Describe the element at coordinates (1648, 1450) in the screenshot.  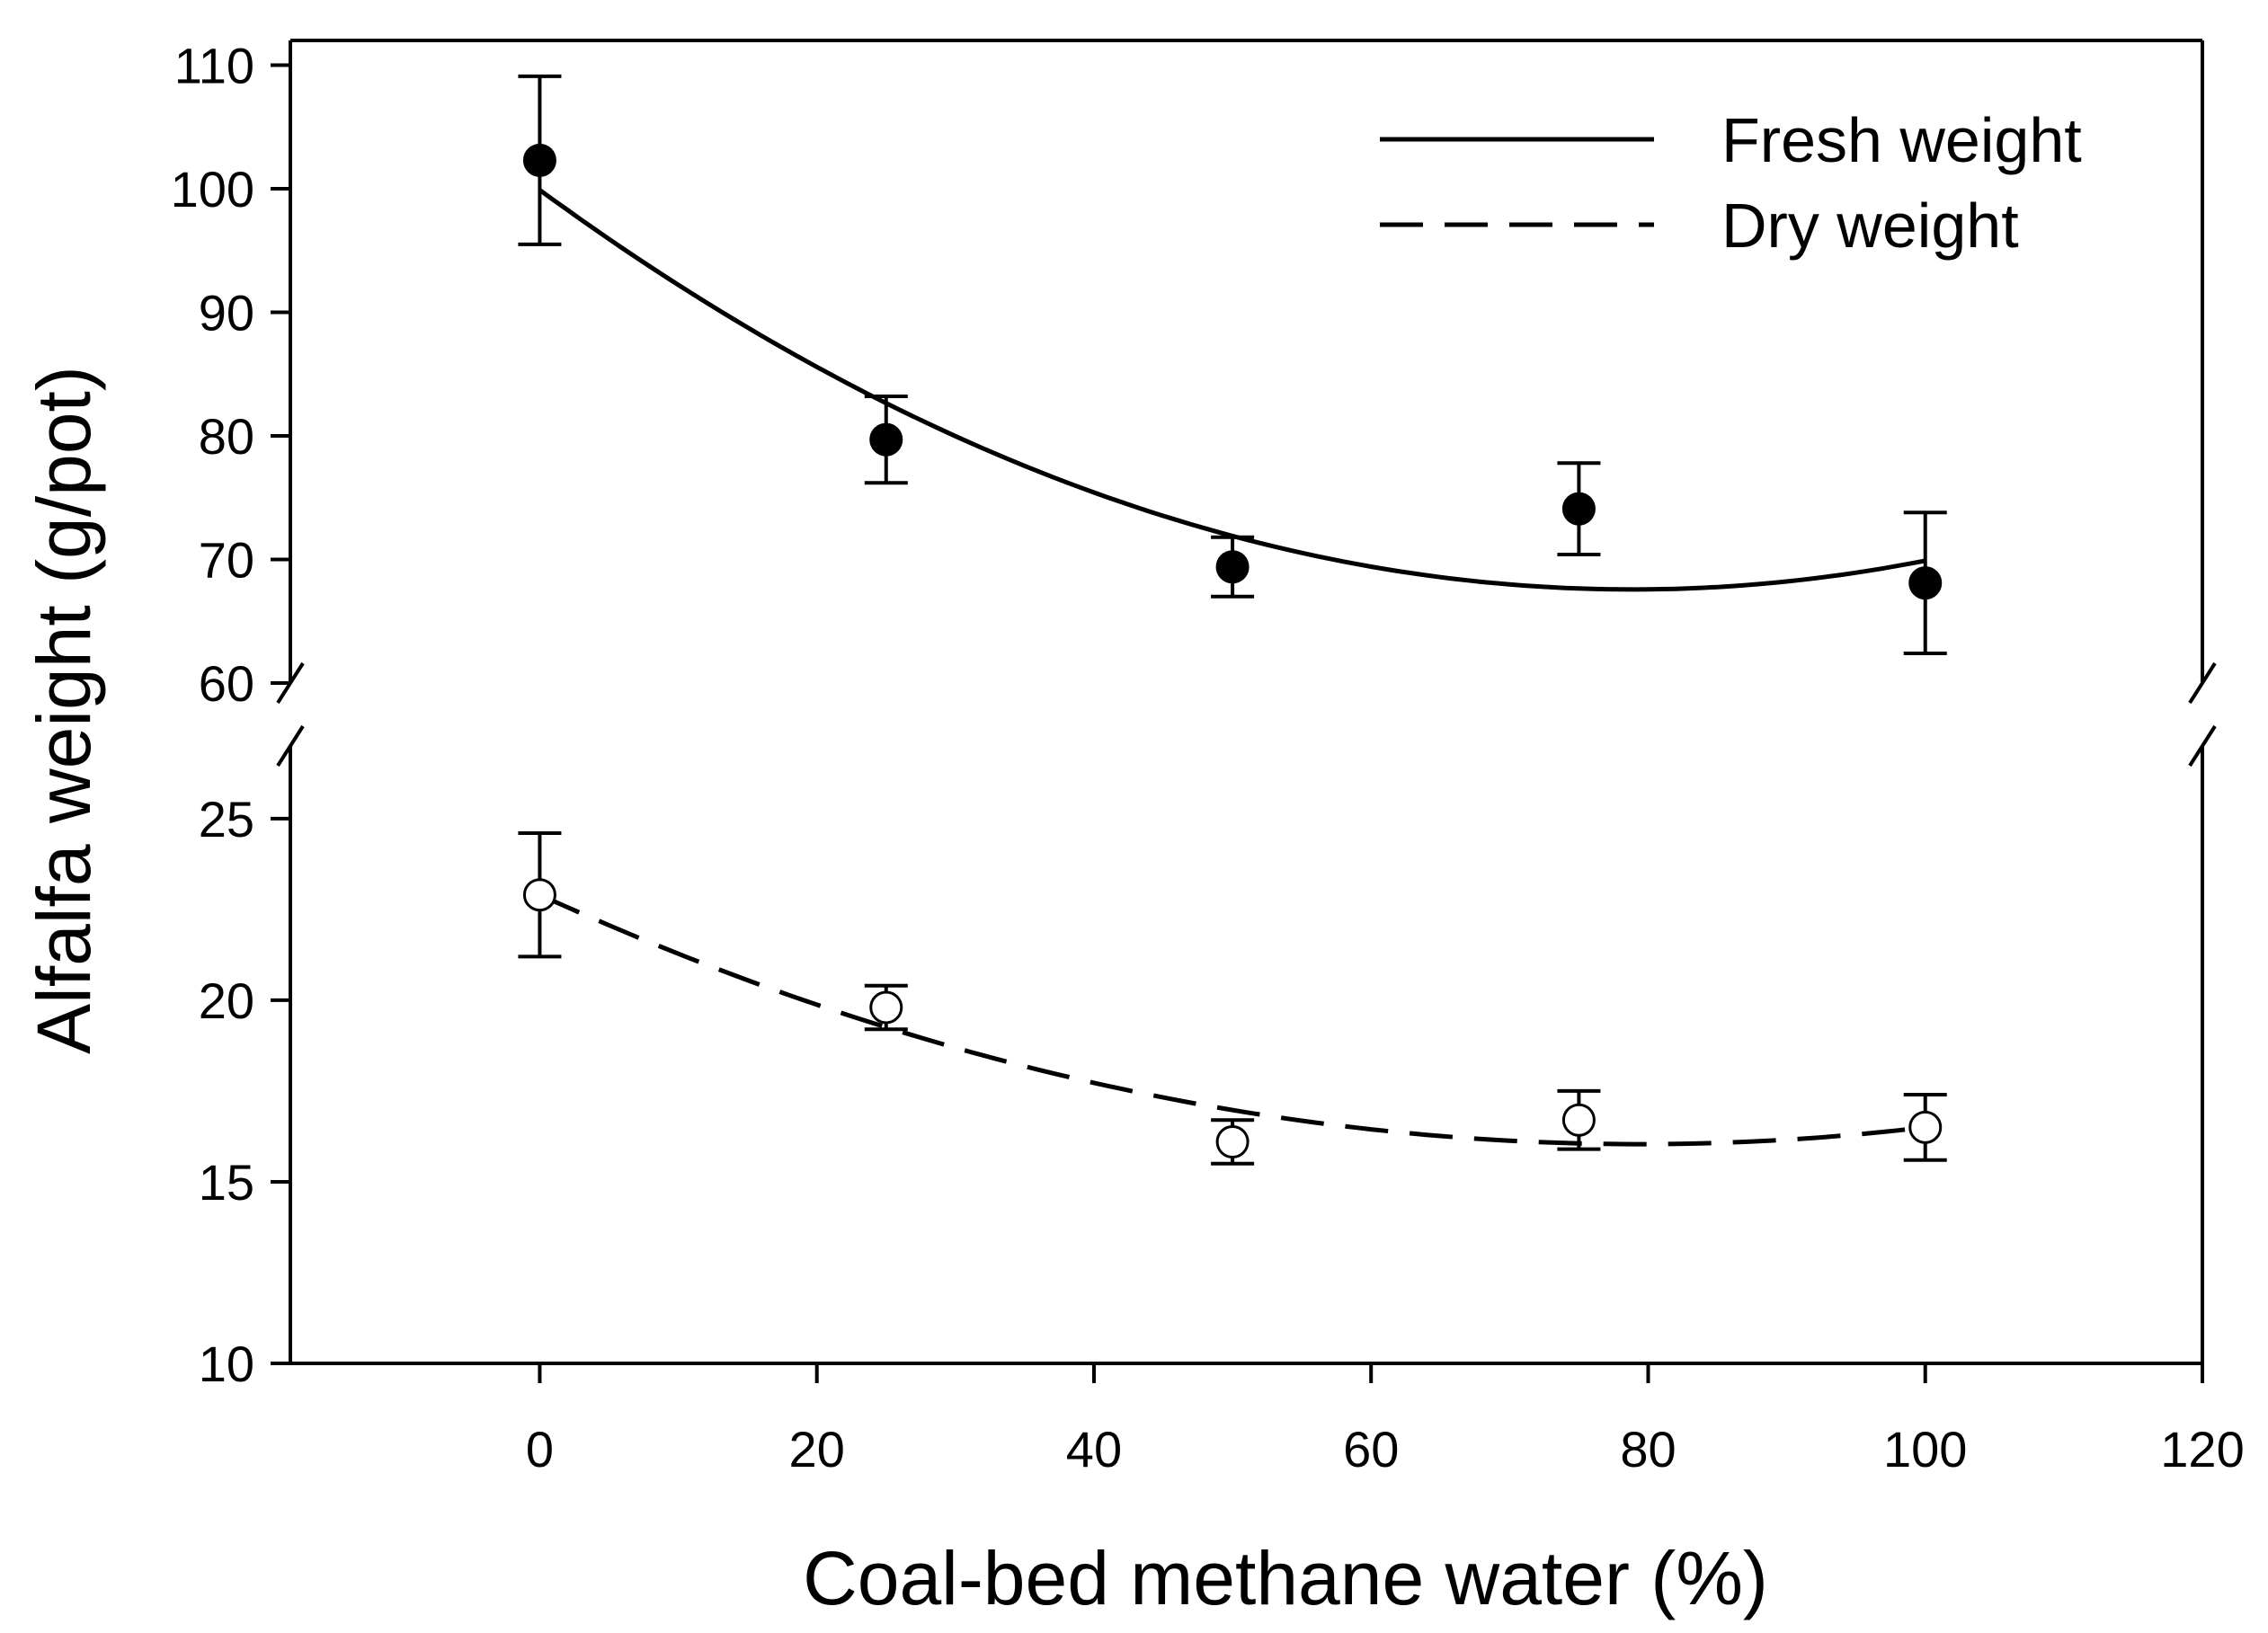
I see `x-tick-label: 80` at that location.